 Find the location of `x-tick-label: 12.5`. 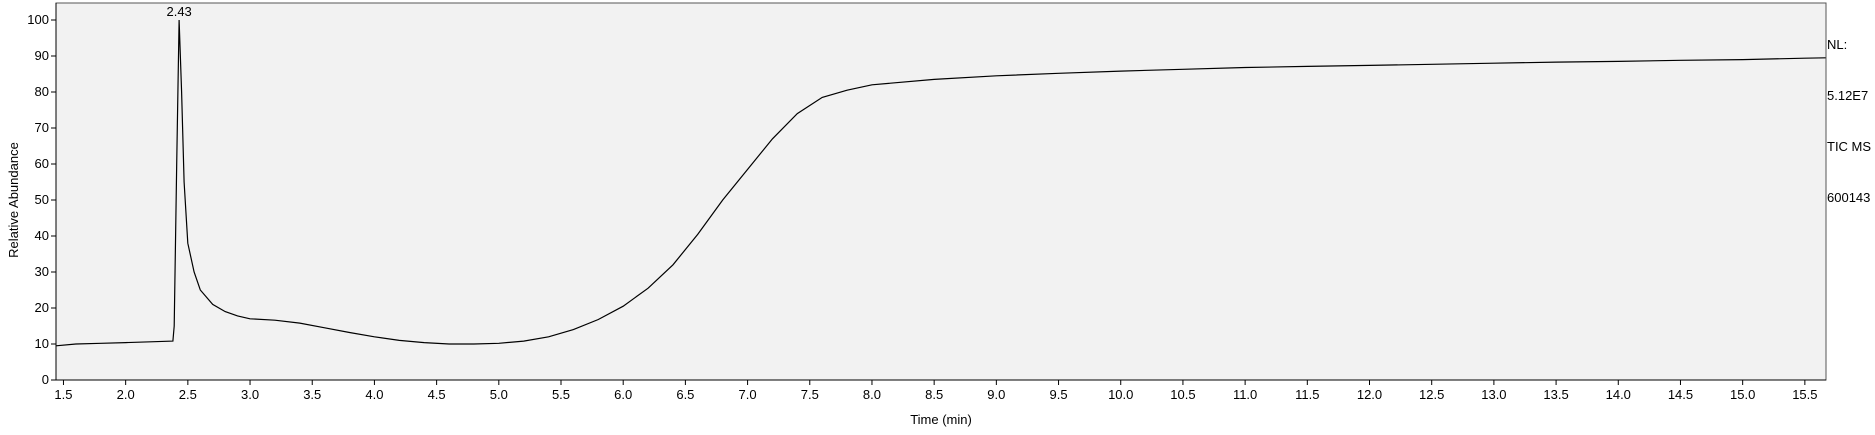

x-tick-label: 12.5 is located at coordinates (1431, 394).